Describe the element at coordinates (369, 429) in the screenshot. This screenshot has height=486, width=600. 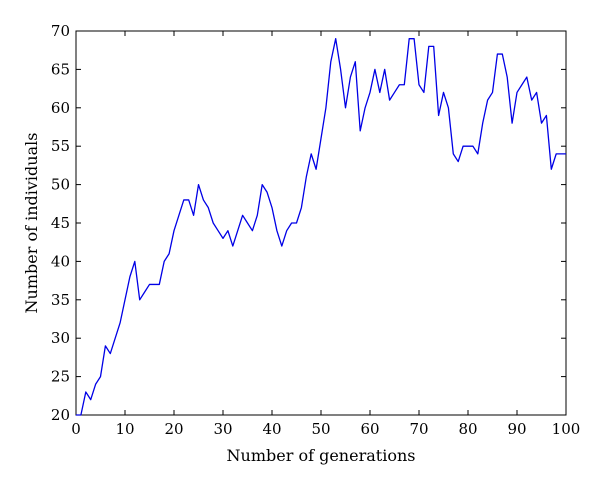
I see `x-tick-label: 60` at that location.